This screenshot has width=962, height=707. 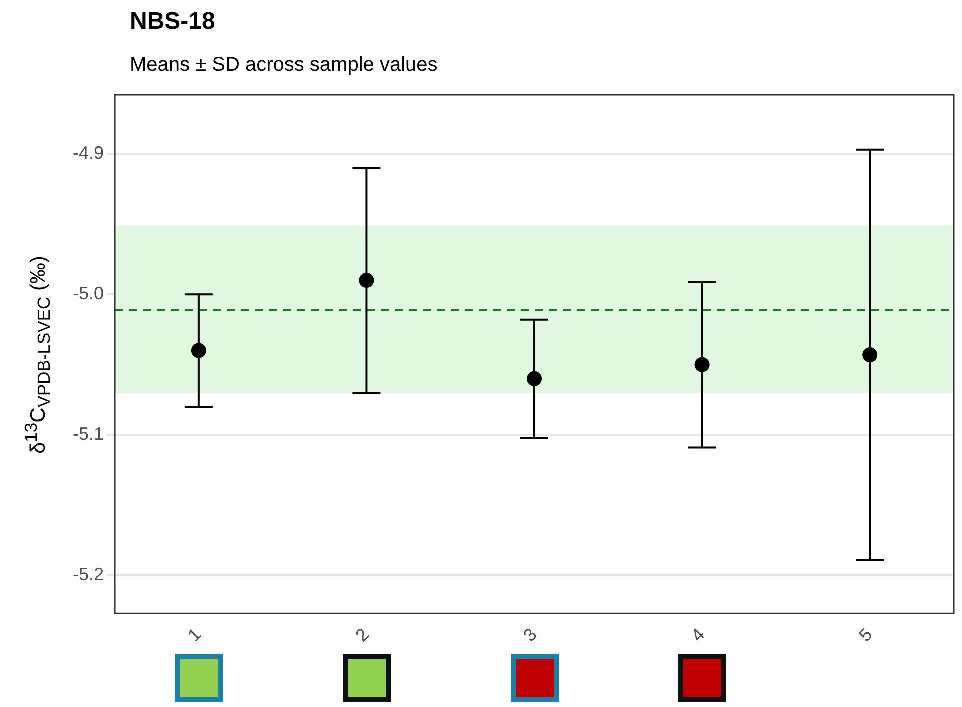 I want to click on x-tick-label: 5, so click(x=865, y=635).